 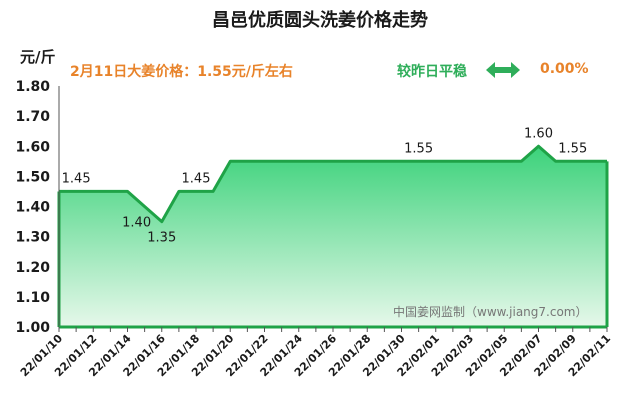 What do you see at coordinates (32, 87) in the screenshot?
I see `y-tick-label: 1.80` at bounding box center [32, 87].